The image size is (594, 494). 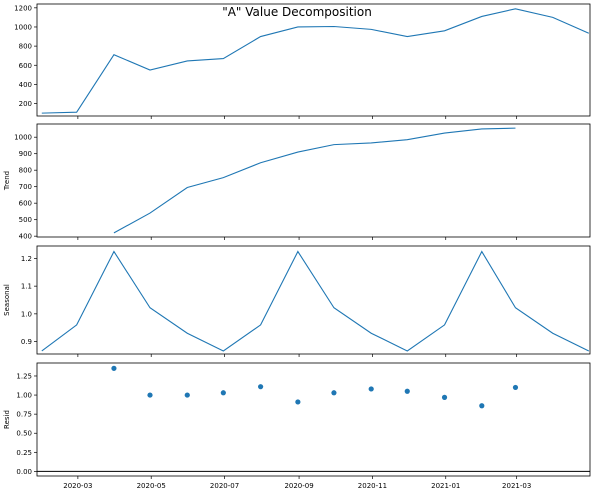 I want to click on resid-ytick-label: 0.25, so click(x=24, y=453).